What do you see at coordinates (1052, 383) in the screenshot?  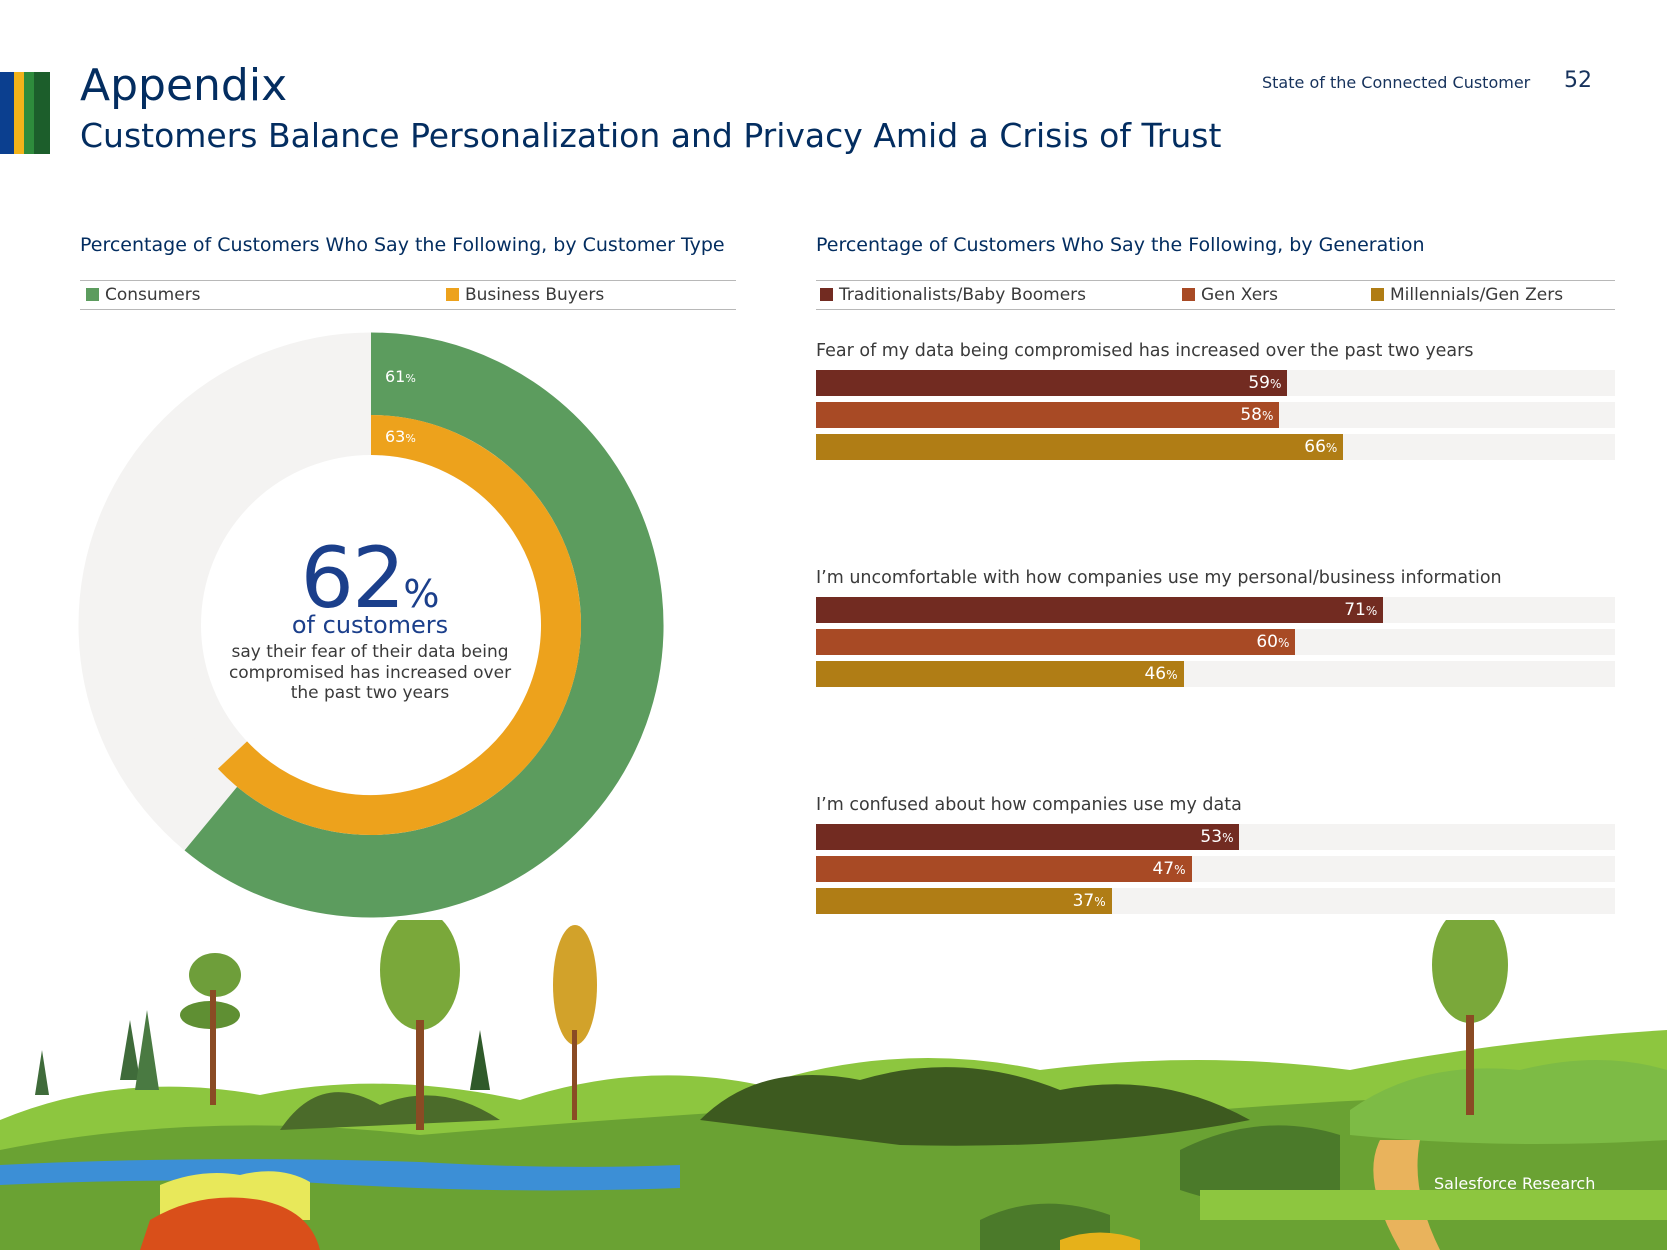 I see `bar-0-0: 59%` at bounding box center [1052, 383].